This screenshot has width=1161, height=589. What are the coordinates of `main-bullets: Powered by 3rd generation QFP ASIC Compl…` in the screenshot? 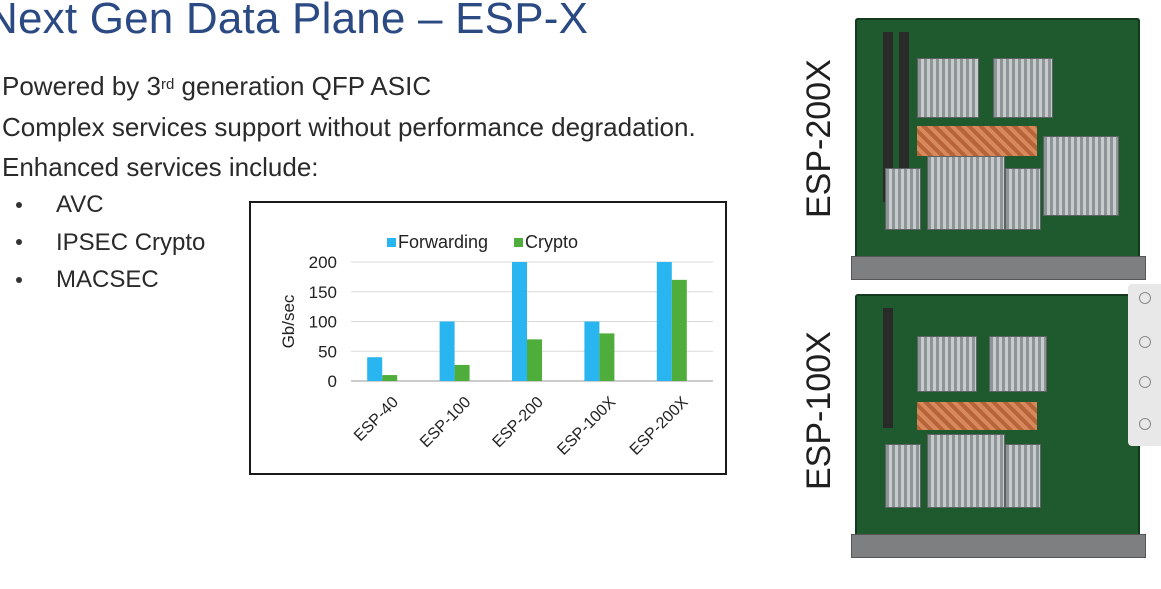 It's located at (349, 127).